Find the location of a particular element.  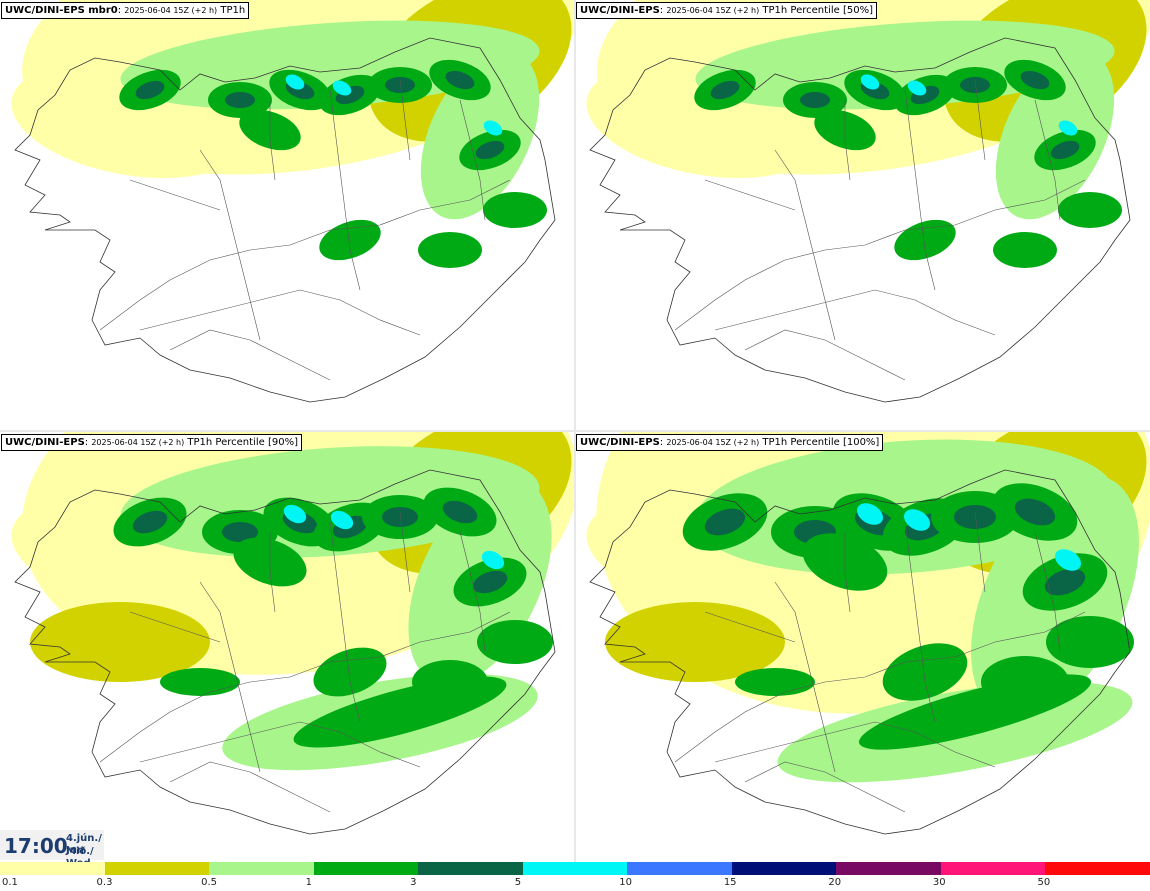

colorbar-label: 20 is located at coordinates (835, 882).